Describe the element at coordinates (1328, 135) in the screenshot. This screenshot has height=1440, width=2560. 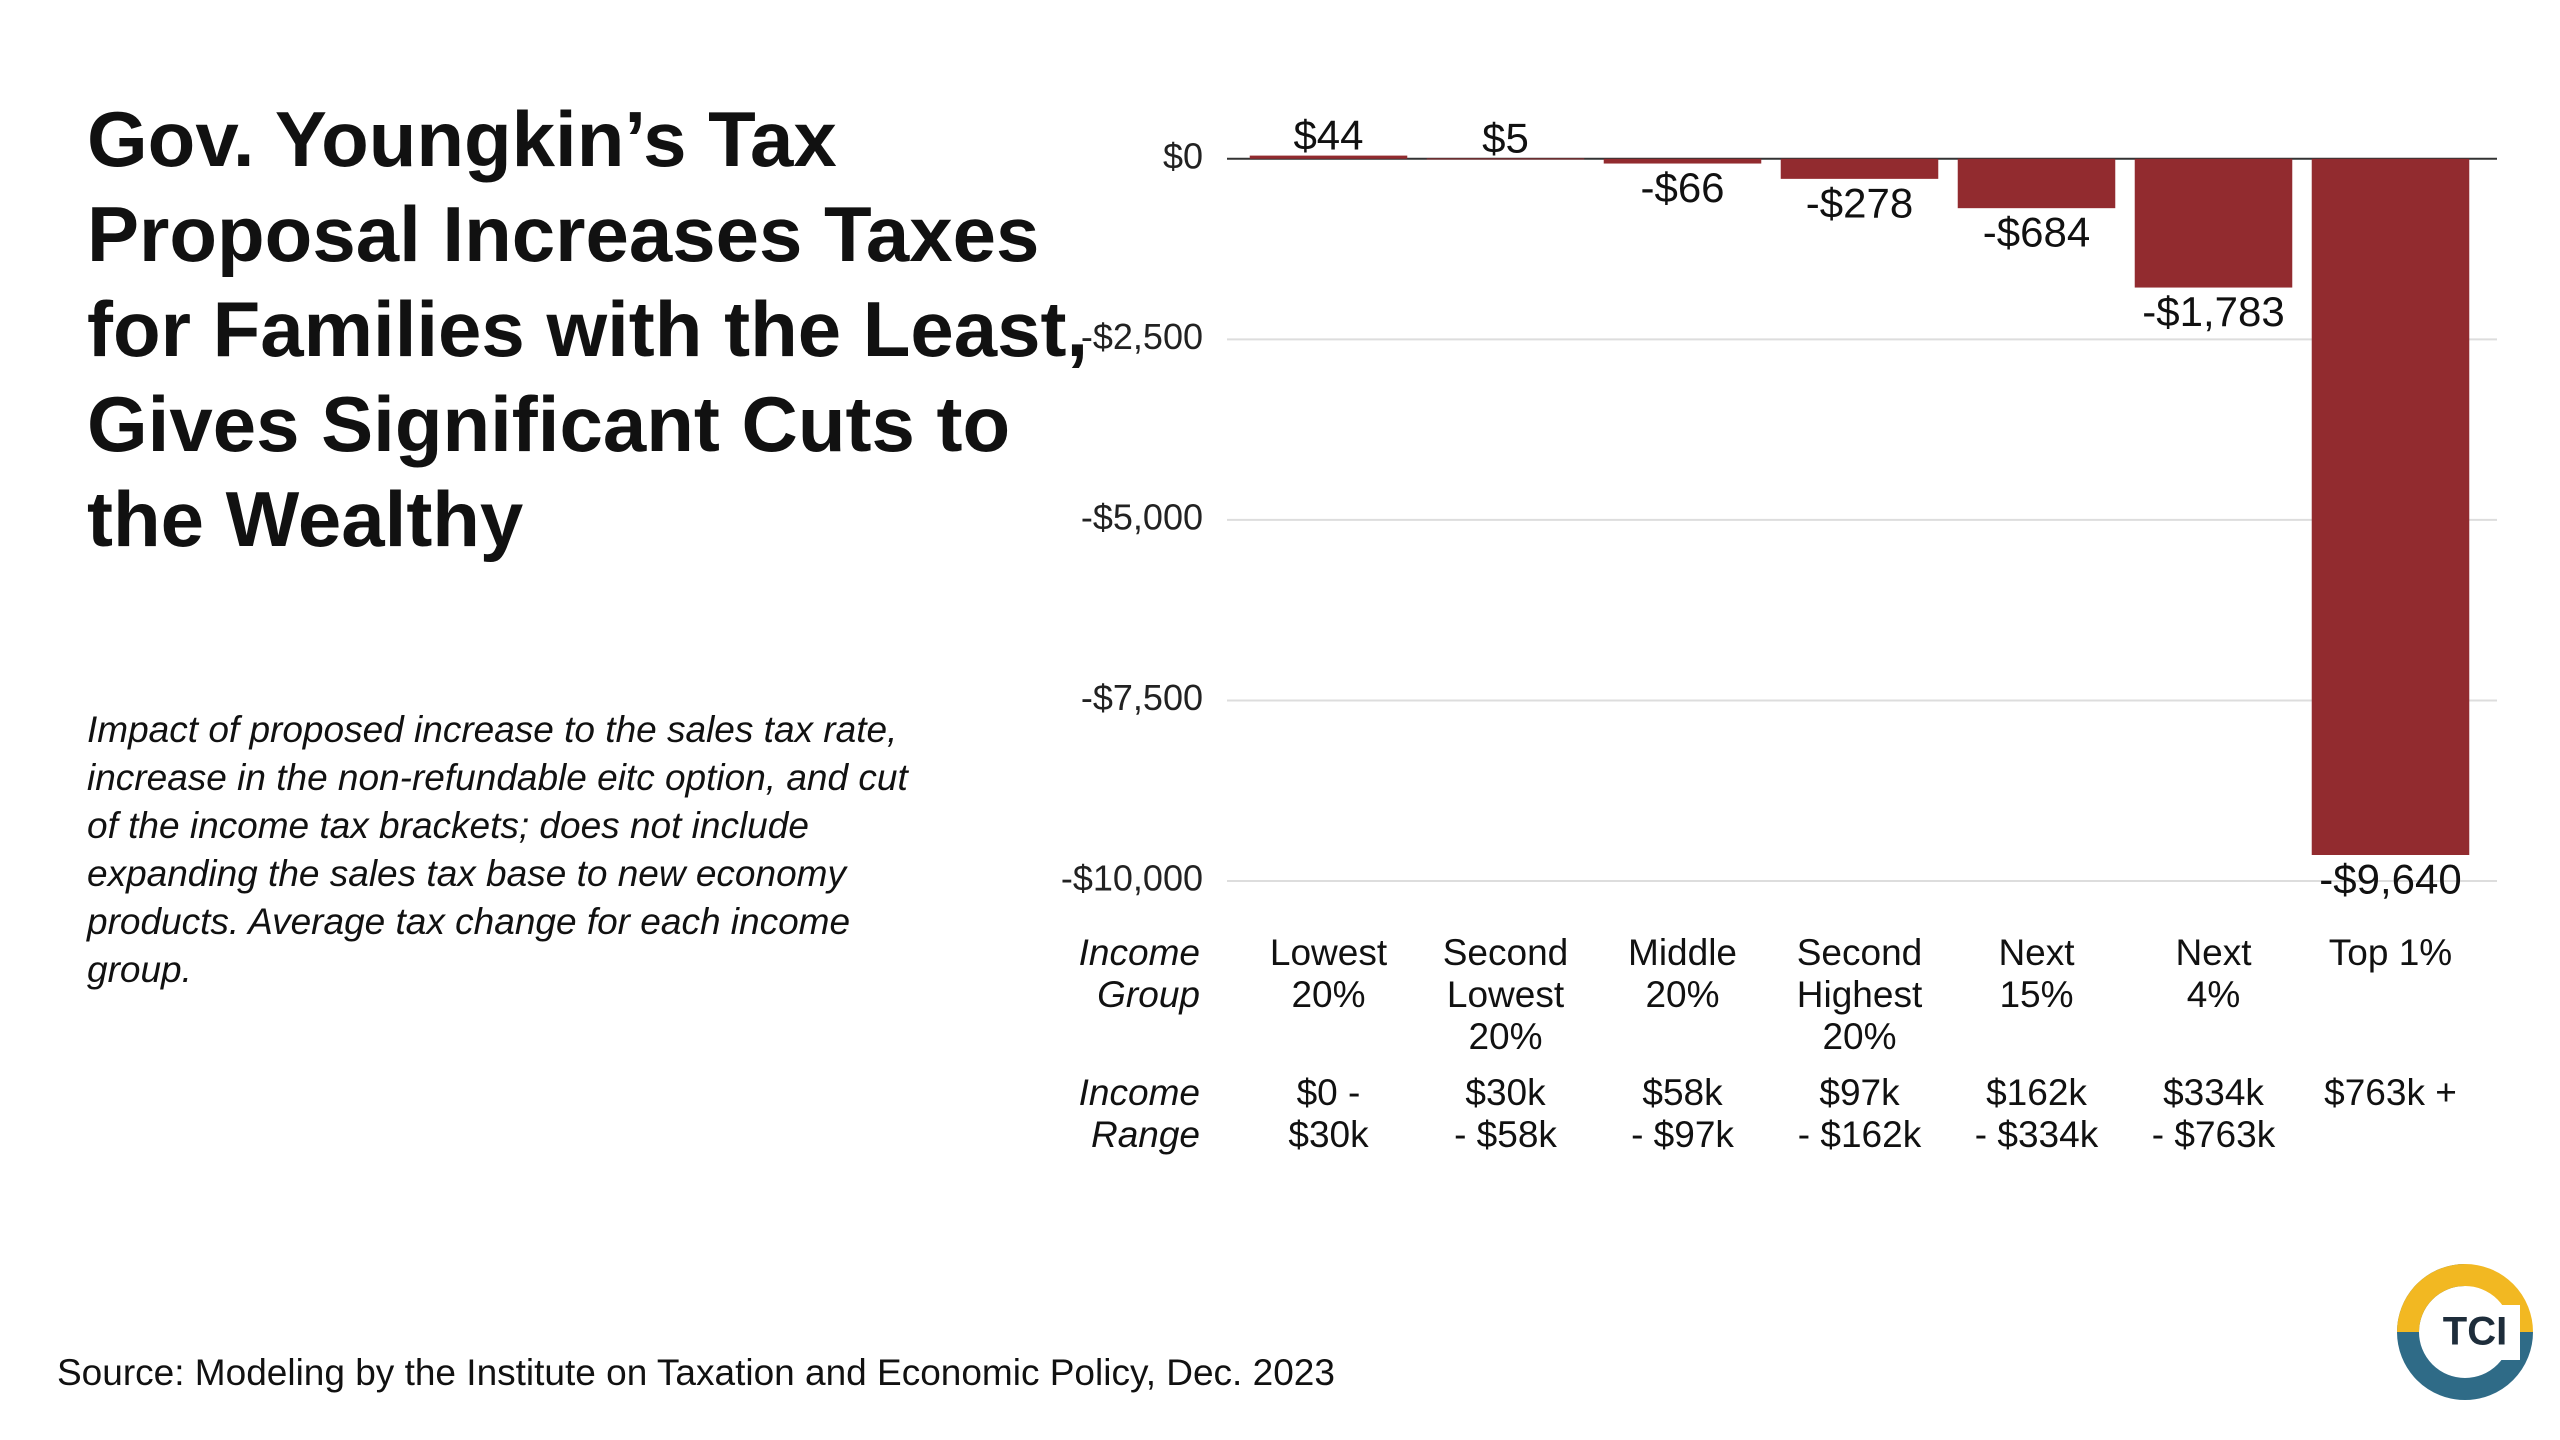
I see `value-label: $44` at that location.